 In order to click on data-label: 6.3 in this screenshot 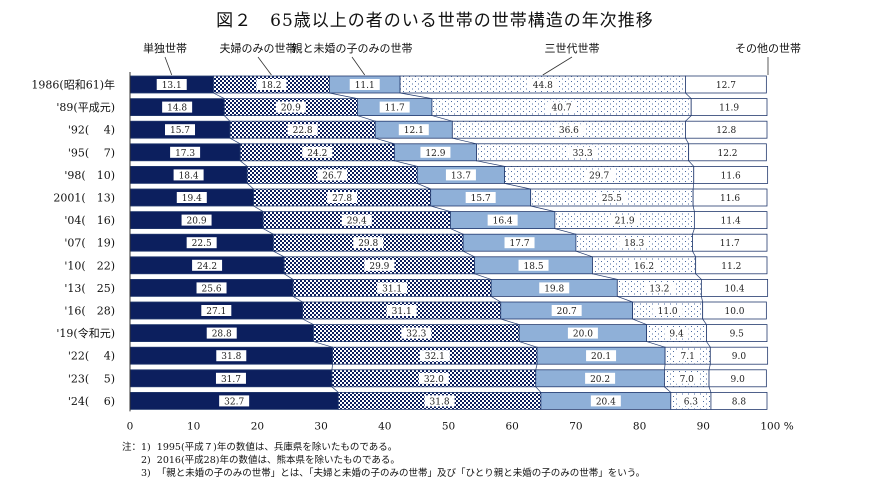, I will do `click(691, 402)`.